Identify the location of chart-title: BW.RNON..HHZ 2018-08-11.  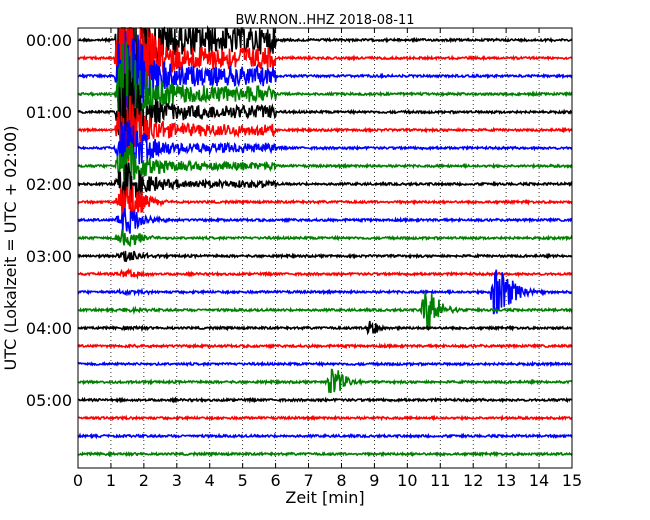
(324, 20).